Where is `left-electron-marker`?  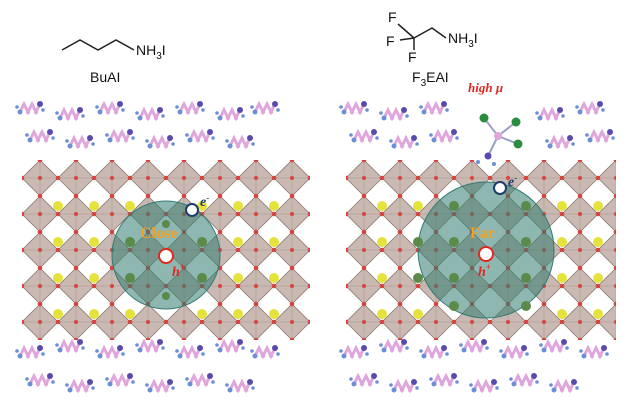 left-electron-marker is located at coordinates (192, 210).